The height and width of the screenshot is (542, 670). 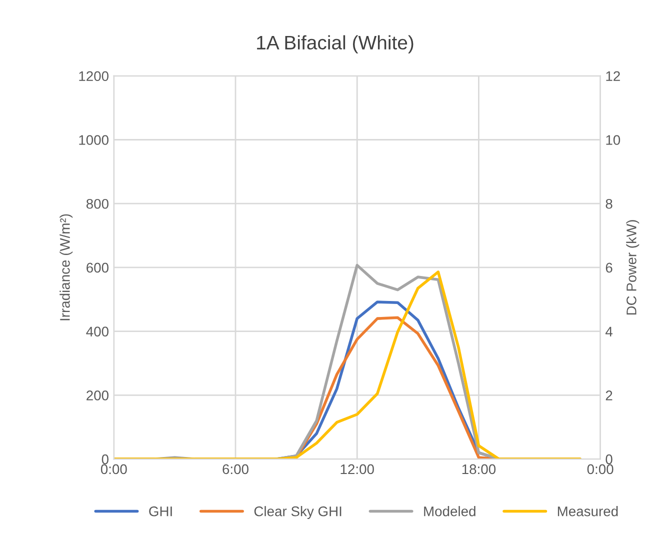 What do you see at coordinates (93, 140) in the screenshot?
I see `y-tick-label: 1000` at bounding box center [93, 140].